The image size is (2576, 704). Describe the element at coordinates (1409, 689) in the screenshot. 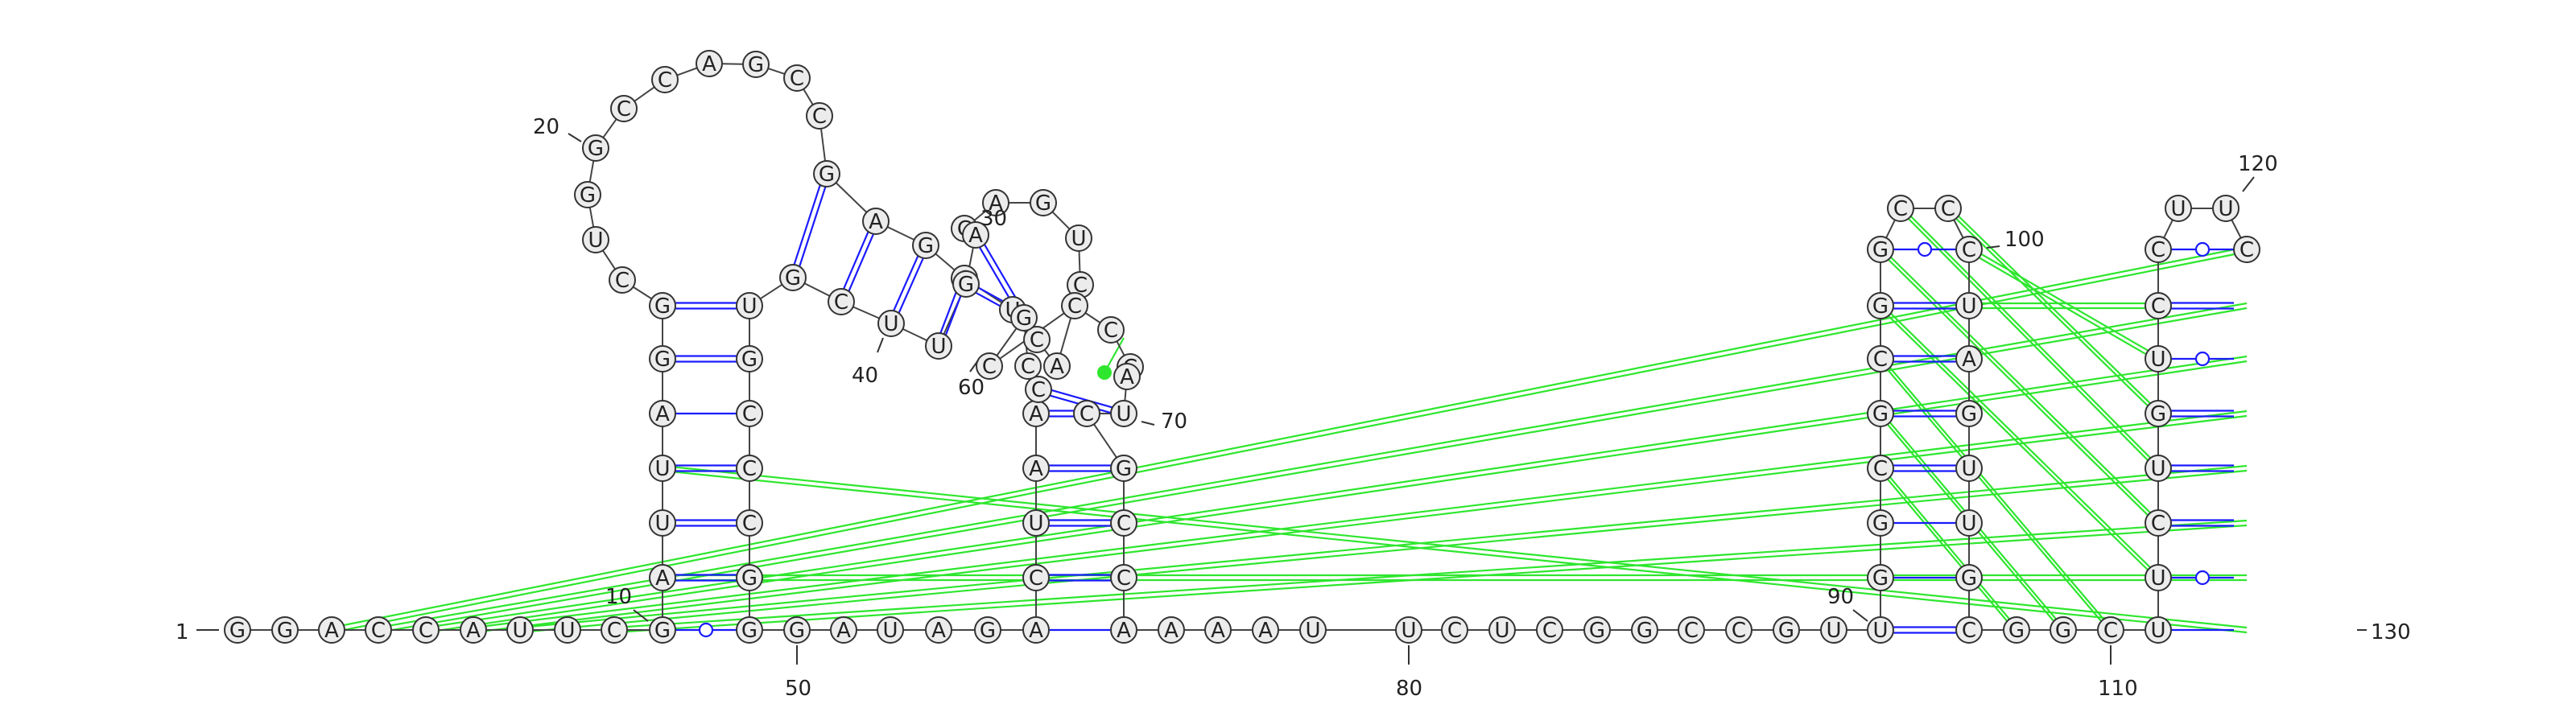

I see `position-label: 80` at that location.